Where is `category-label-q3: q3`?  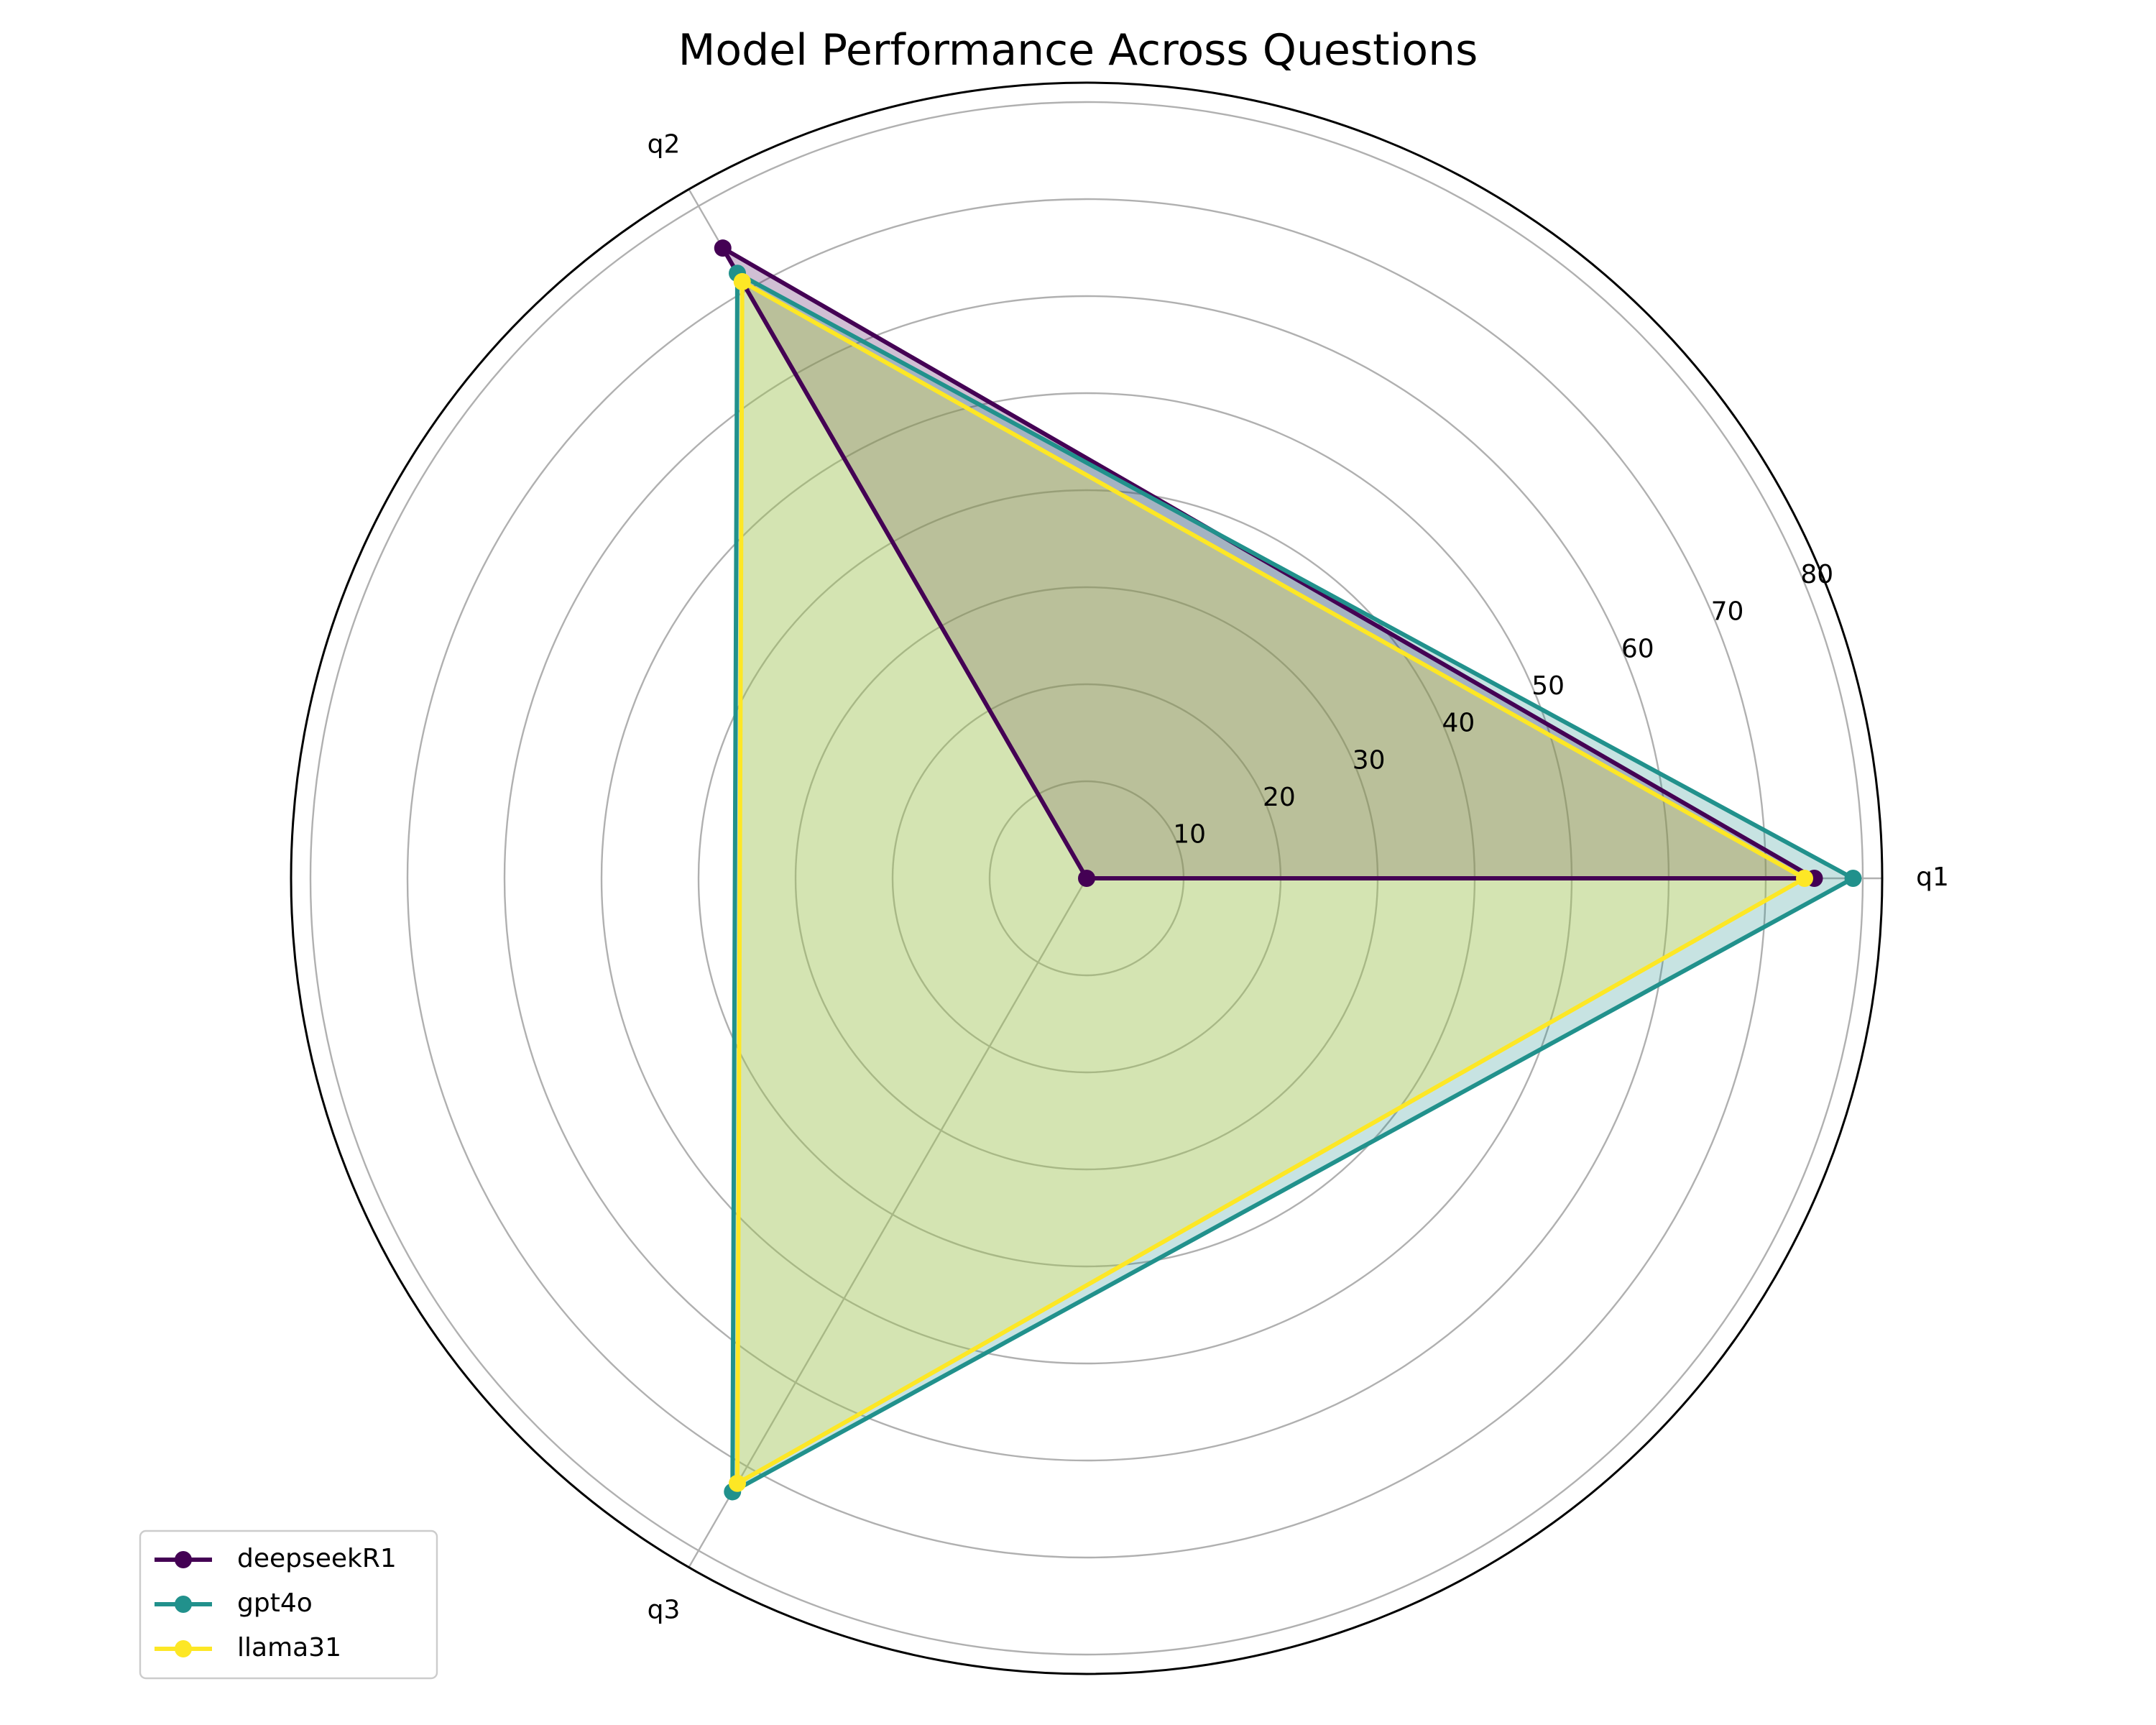 category-label-q3: q3 is located at coordinates (664, 1609).